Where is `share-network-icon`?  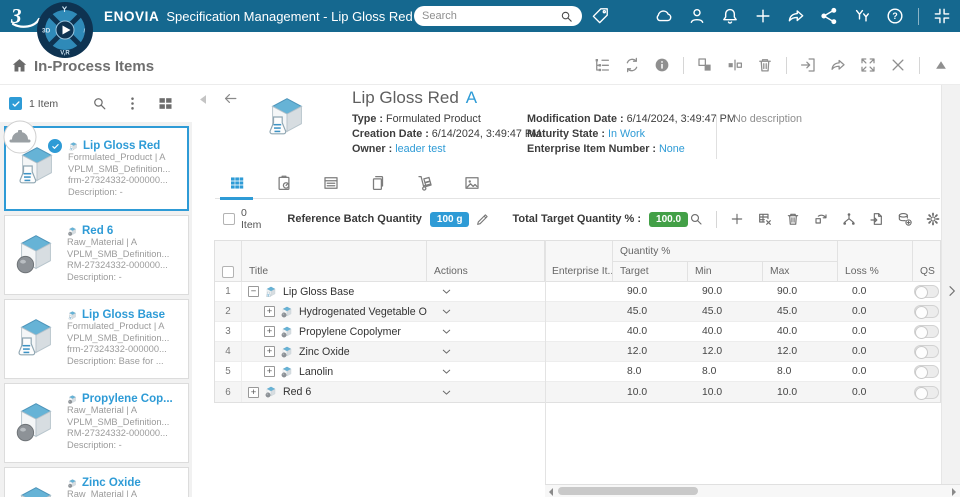 share-network-icon is located at coordinates (829, 16).